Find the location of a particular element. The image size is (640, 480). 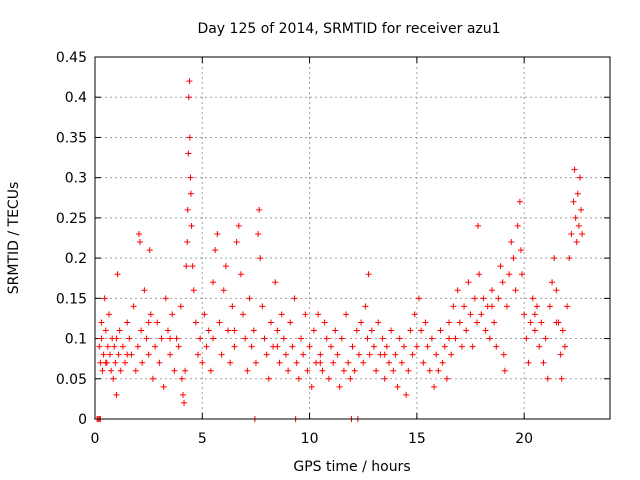

x-tick-label: 5 is located at coordinates (202, 439).